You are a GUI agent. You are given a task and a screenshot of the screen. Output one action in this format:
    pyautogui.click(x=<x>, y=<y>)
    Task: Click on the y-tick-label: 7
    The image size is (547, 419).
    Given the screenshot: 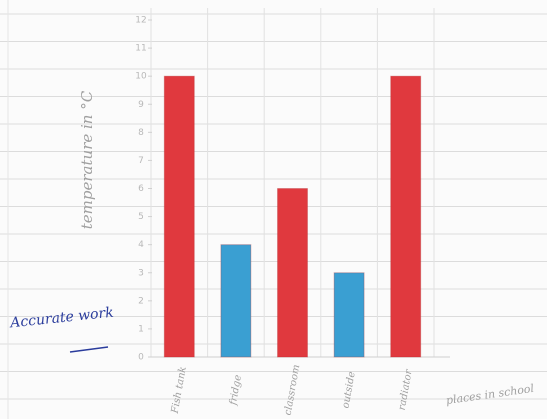 What is the action you would take?
    pyautogui.click(x=141, y=161)
    